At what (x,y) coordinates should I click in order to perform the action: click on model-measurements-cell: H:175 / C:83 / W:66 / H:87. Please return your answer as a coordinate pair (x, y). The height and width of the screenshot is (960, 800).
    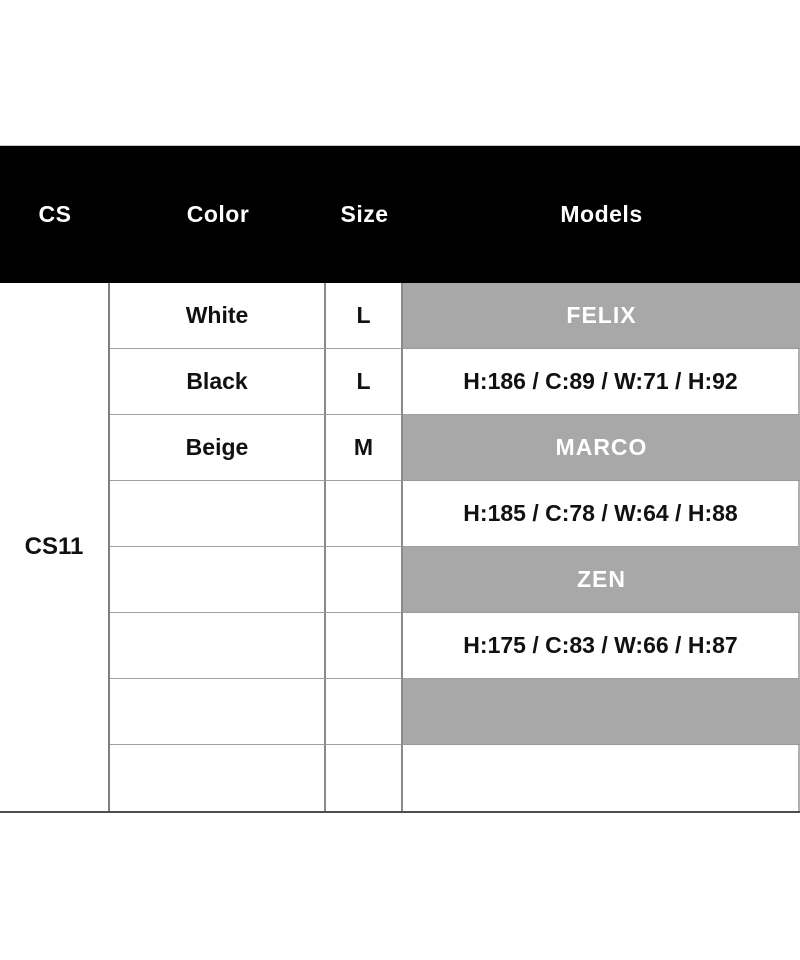
    Looking at the image, I should click on (601, 646).